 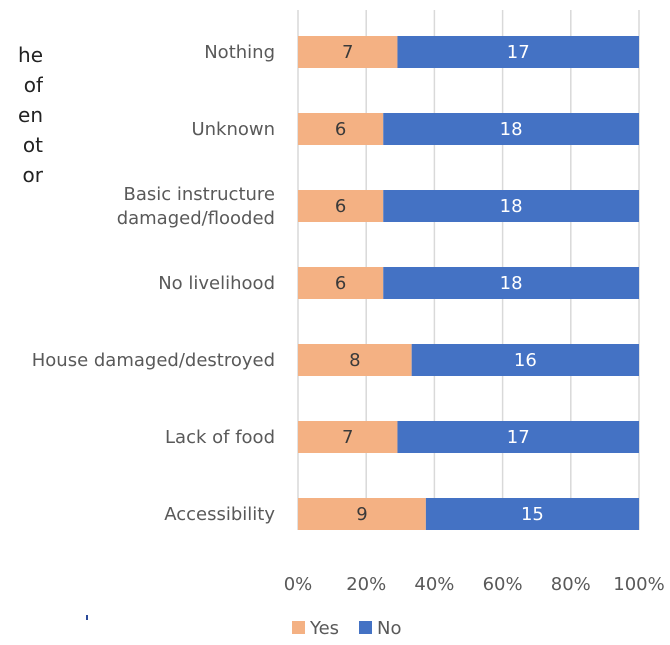 What do you see at coordinates (196, 218) in the screenshot?
I see `category-label: damaged/flooded` at bounding box center [196, 218].